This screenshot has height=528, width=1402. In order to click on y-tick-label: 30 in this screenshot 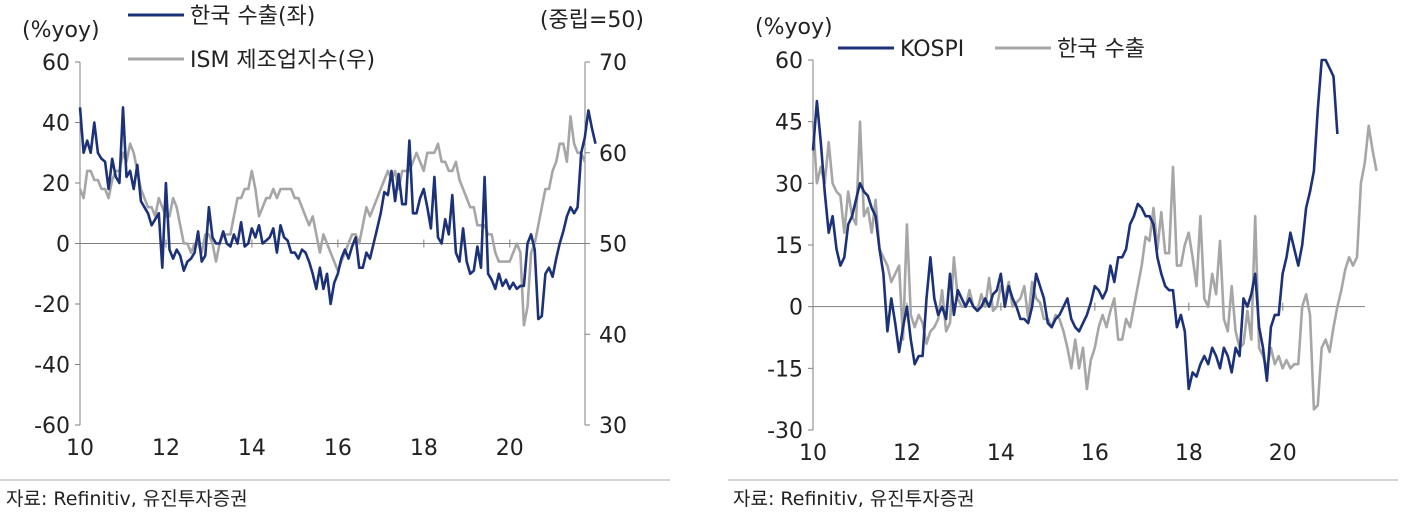, I will do `click(789, 184)`.